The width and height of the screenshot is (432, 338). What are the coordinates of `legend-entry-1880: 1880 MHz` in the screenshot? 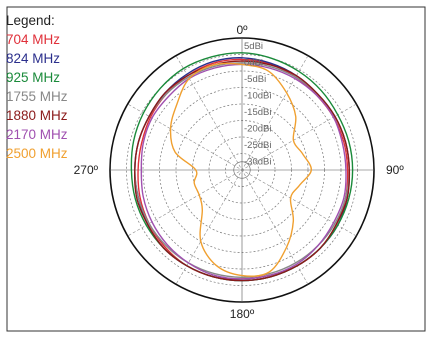 It's located at (37, 115).